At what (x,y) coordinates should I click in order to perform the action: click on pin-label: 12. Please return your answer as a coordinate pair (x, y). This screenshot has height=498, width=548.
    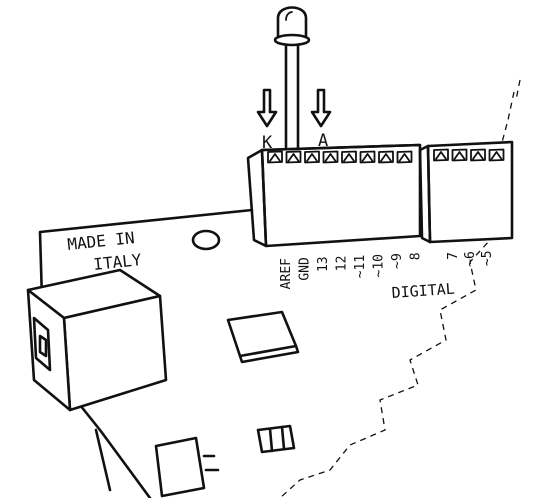
    Looking at the image, I should click on (342, 264).